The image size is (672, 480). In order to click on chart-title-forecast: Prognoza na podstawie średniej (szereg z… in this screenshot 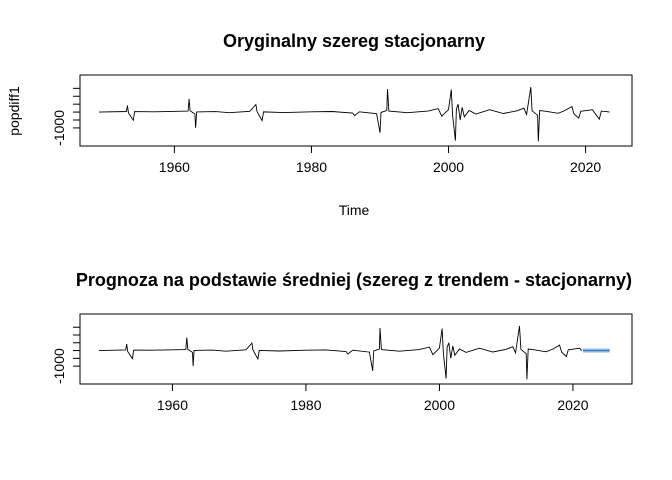, I will do `click(354, 280)`.